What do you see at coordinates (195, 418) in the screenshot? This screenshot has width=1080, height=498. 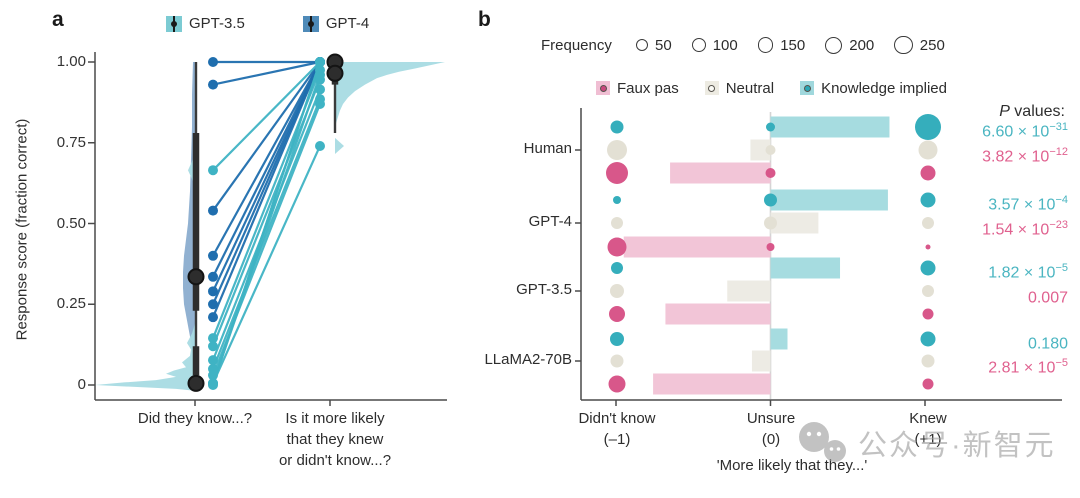 I see `x-category-did-they-know: Did they know...?` at bounding box center [195, 418].